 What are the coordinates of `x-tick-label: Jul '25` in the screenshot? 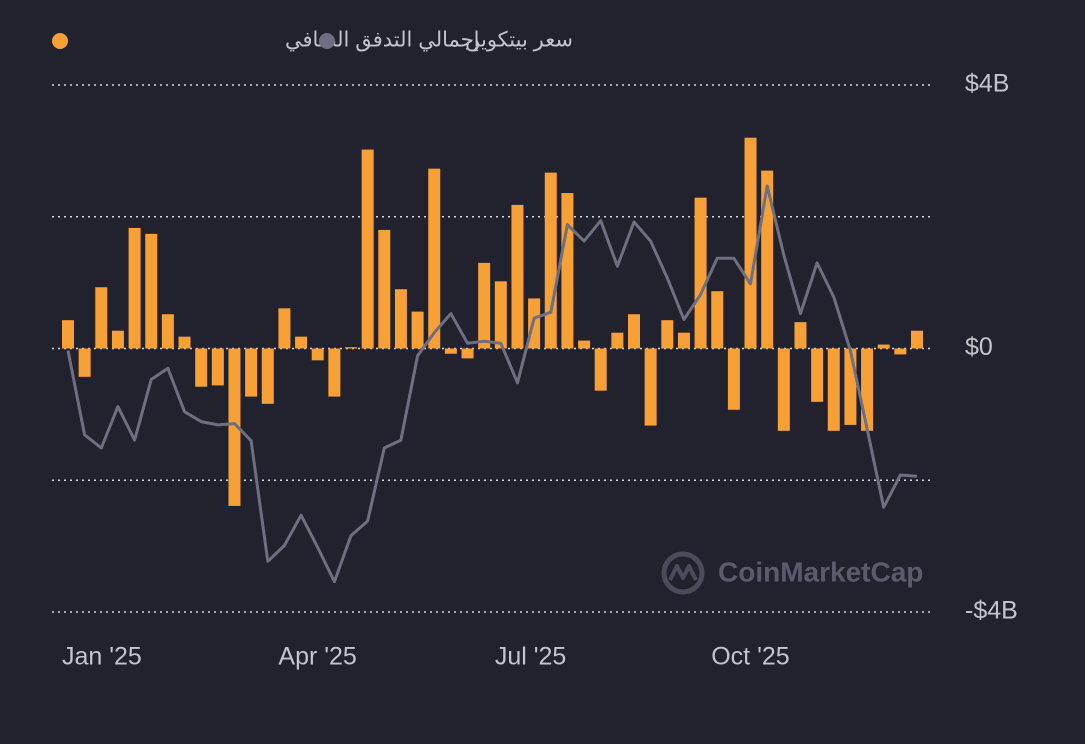 It's located at (530, 657).